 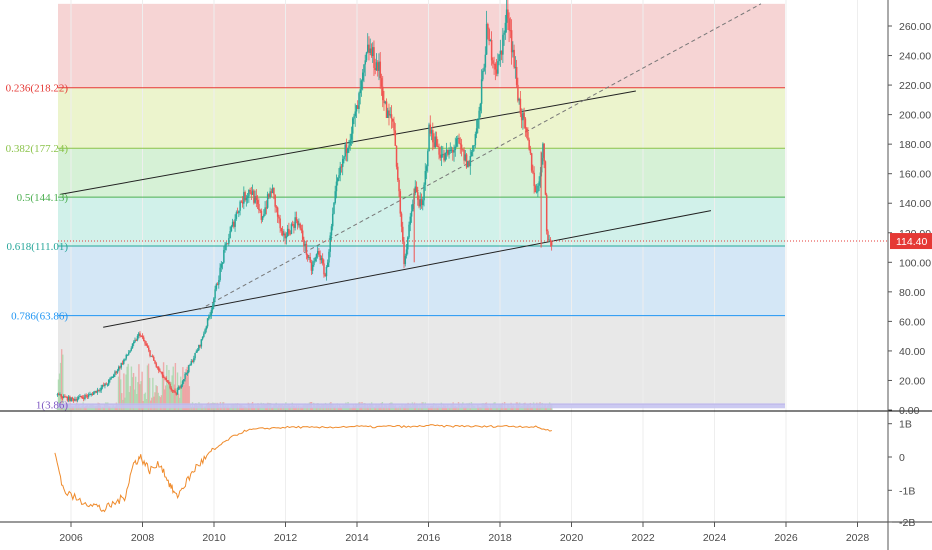 What do you see at coordinates (912, 381) in the screenshot?
I see `price-tick-label: 20.00` at bounding box center [912, 381].